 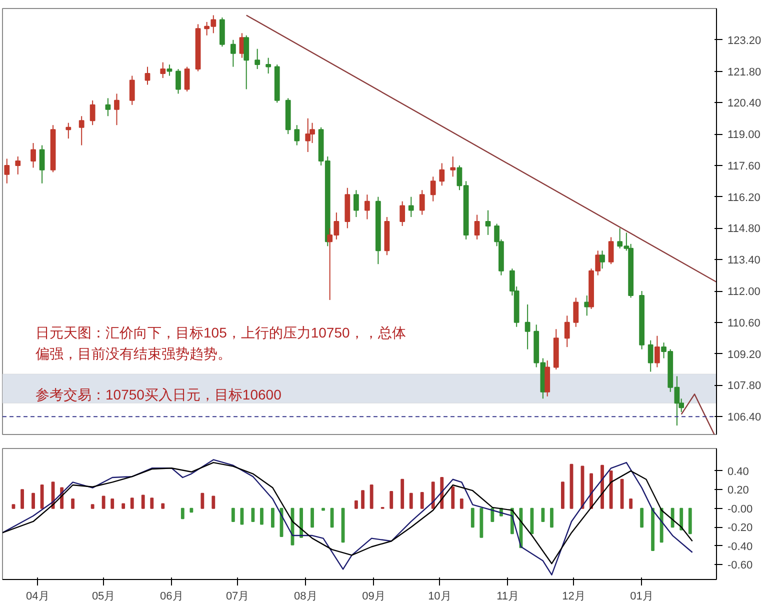 I want to click on x-tick-label: 11月, so click(x=508, y=596).